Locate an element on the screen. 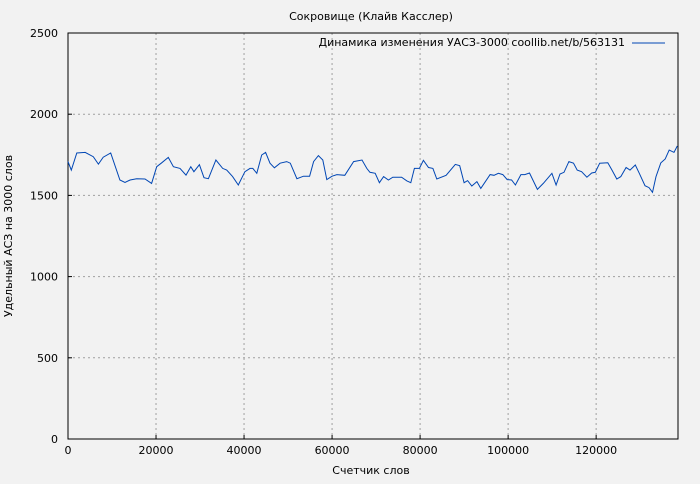 The height and width of the screenshot is (484, 700). y-tick-label: 2000 is located at coordinates (44, 114).